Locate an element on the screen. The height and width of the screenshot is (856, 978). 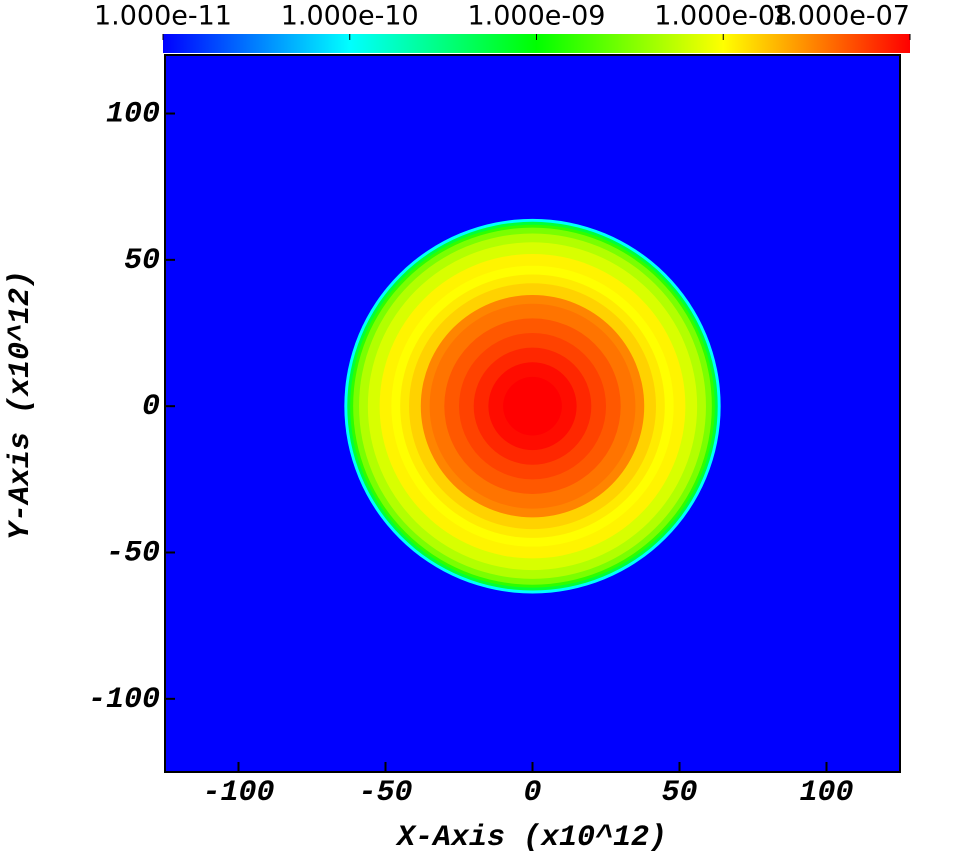
colorbar-tick-label: 1.000e-09 is located at coordinates (536, 16).